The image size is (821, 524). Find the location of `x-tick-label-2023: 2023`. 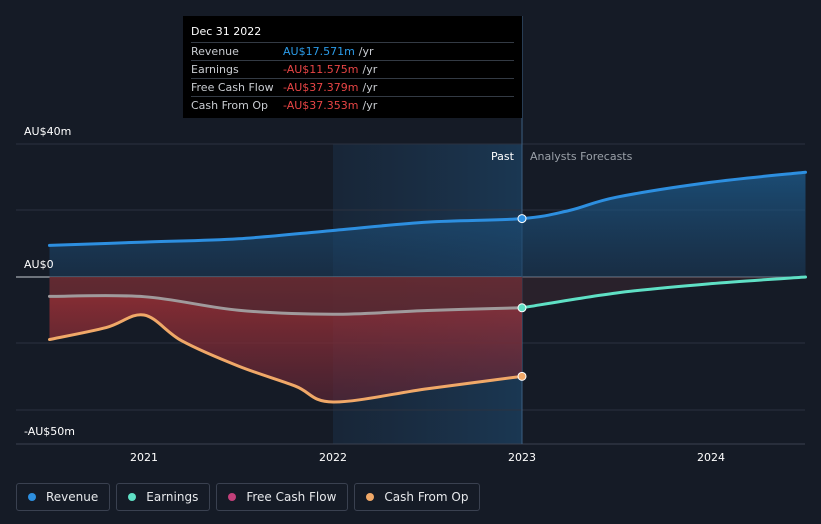

x-tick-label-2023: 2023 is located at coordinates (522, 457).